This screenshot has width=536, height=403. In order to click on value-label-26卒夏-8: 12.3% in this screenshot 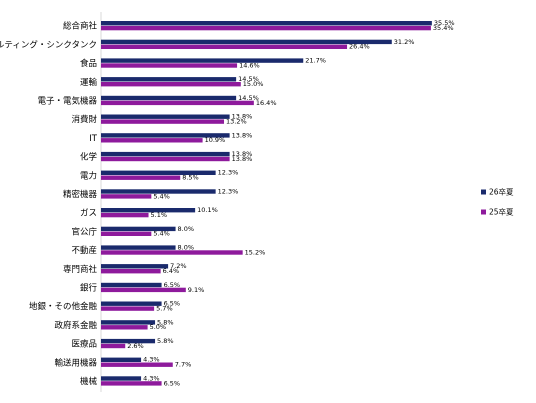, I will do `click(228, 173)`.